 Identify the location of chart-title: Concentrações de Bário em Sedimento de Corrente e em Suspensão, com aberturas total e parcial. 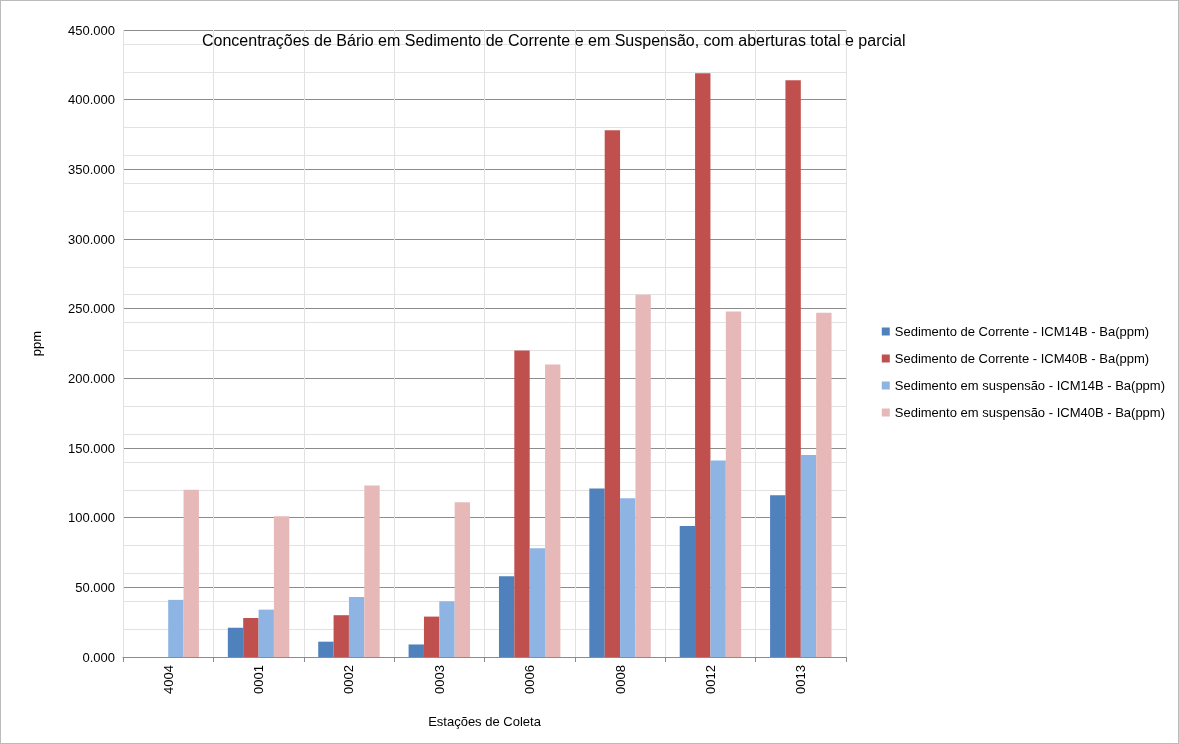
(554, 40).